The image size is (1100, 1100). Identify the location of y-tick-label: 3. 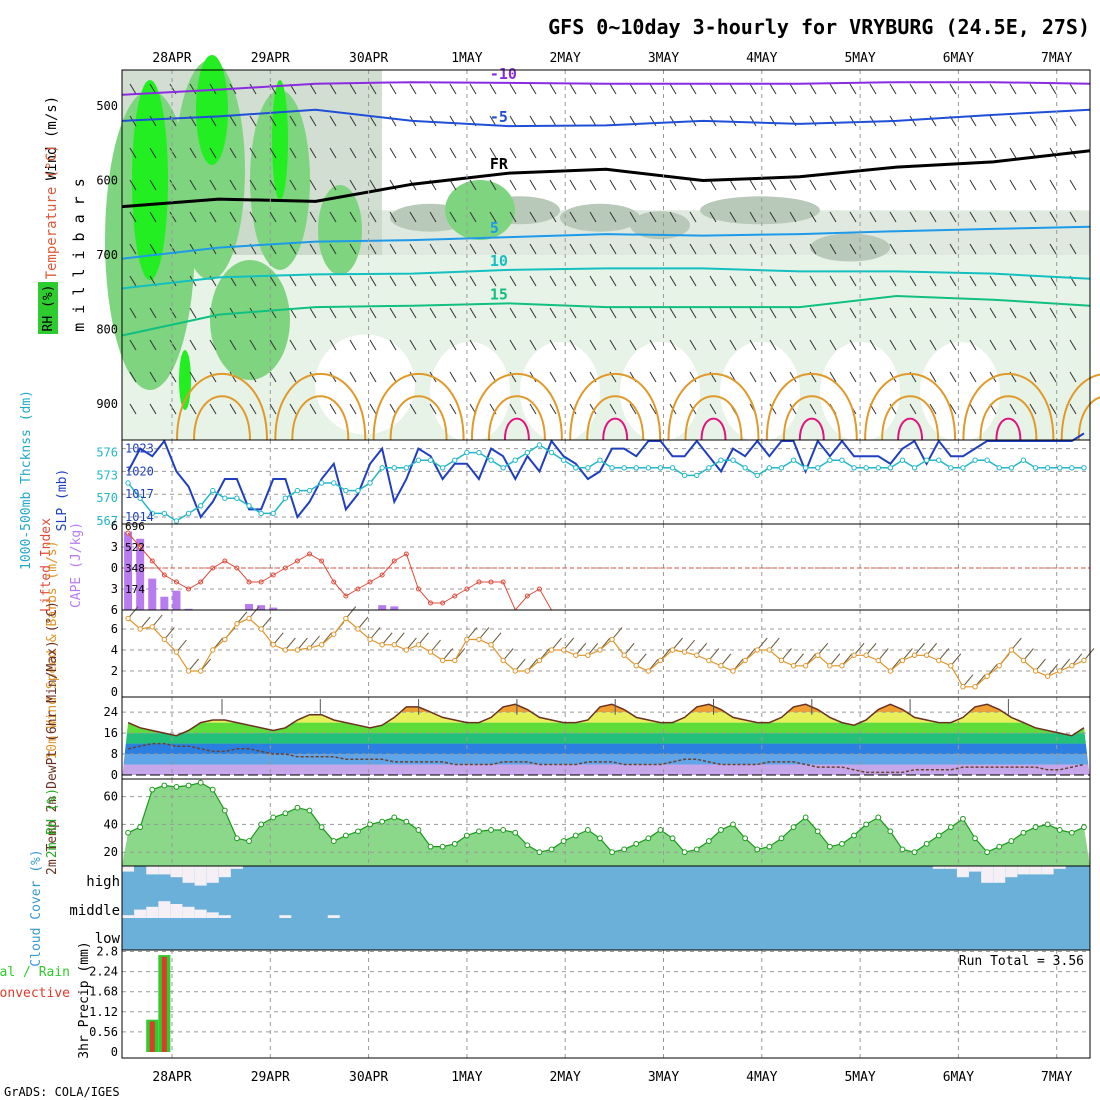
(114, 547).